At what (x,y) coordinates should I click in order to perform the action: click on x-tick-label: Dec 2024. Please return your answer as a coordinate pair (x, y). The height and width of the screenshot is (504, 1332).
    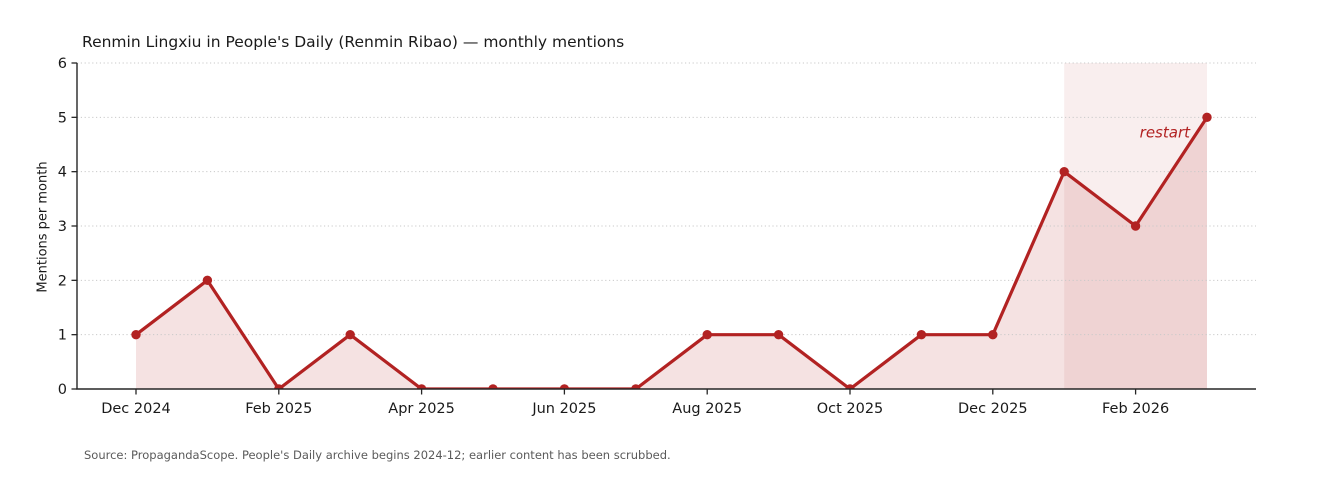
    Looking at the image, I should click on (136, 409).